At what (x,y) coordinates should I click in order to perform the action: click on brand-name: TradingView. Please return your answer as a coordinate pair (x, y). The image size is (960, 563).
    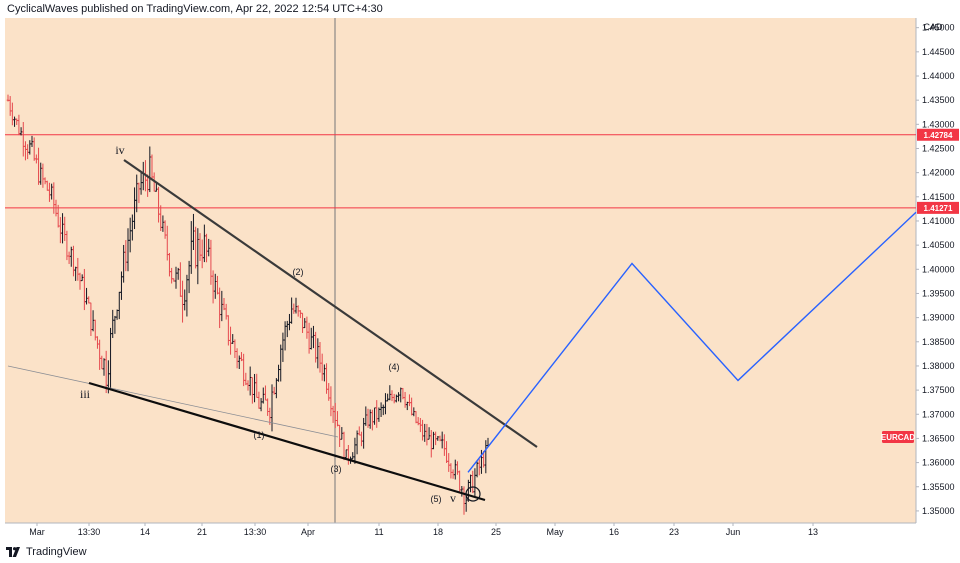
    Looking at the image, I should click on (56, 552).